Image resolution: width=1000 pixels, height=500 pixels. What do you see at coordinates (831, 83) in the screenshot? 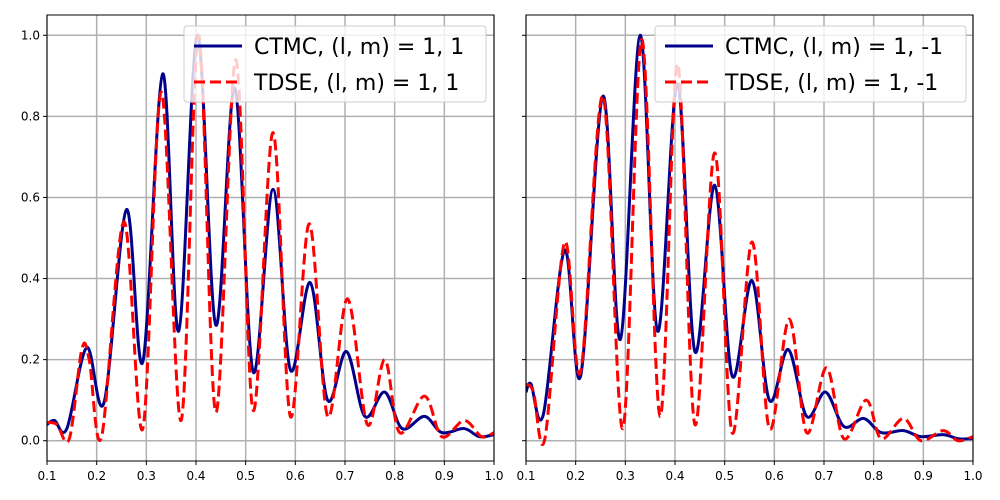
I see `legend-label: TDSE, (l, m) = 1, -1` at bounding box center [831, 83].